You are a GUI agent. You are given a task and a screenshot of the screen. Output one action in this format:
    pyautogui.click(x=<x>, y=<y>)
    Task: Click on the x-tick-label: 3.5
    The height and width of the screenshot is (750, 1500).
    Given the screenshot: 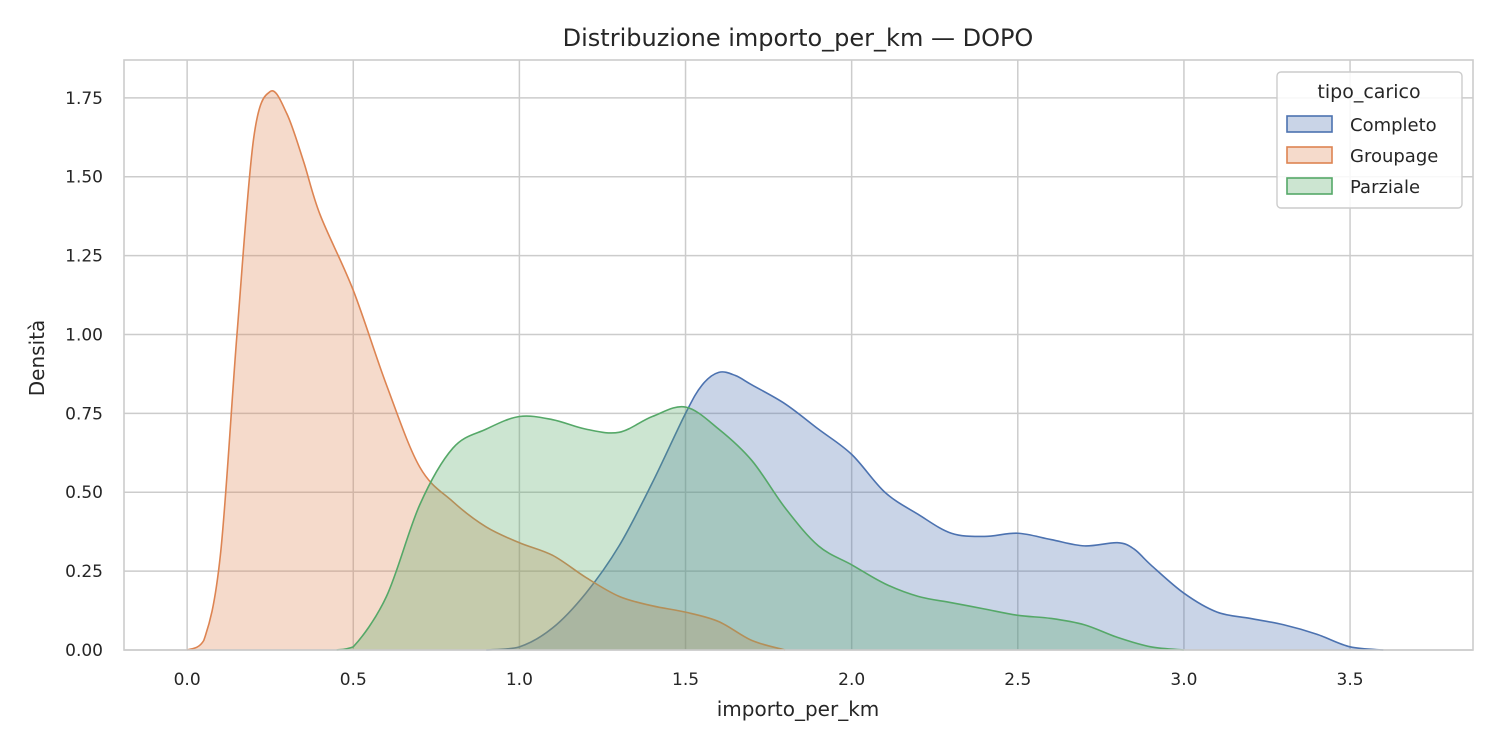 What is the action you would take?
    pyautogui.click(x=1350, y=680)
    